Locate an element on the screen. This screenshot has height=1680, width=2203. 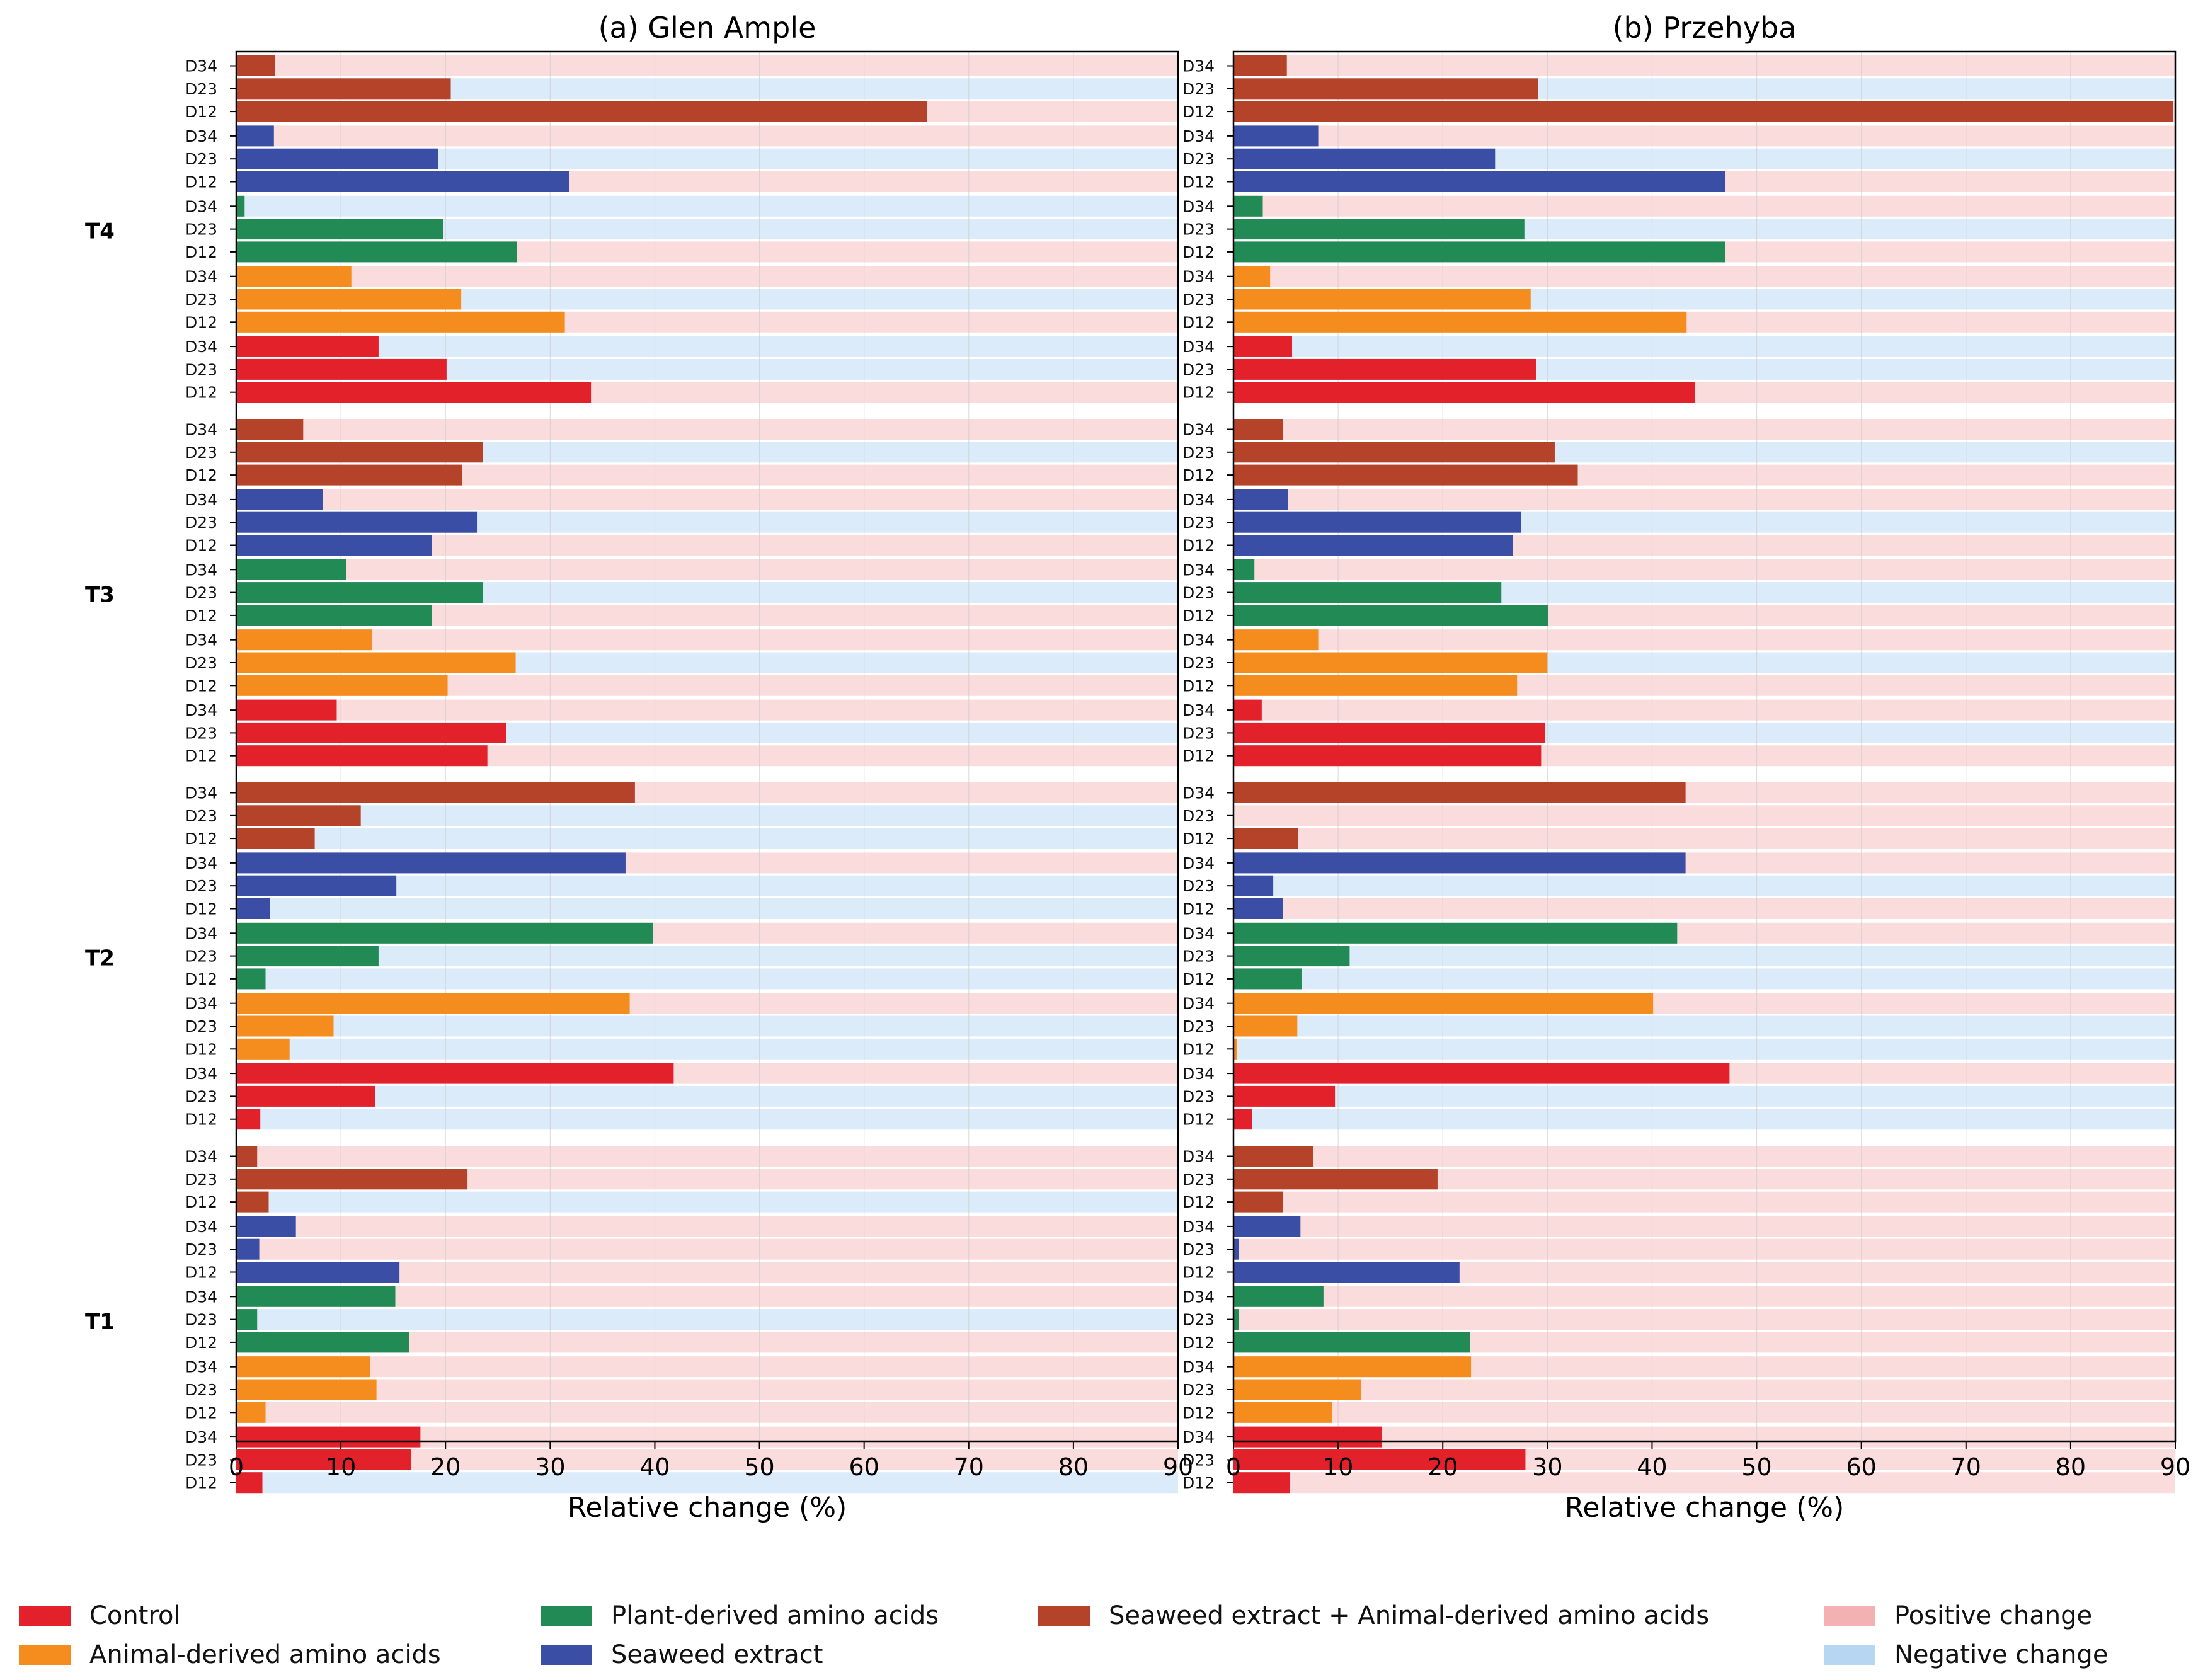
group-label: T1 is located at coordinates (100, 1322).